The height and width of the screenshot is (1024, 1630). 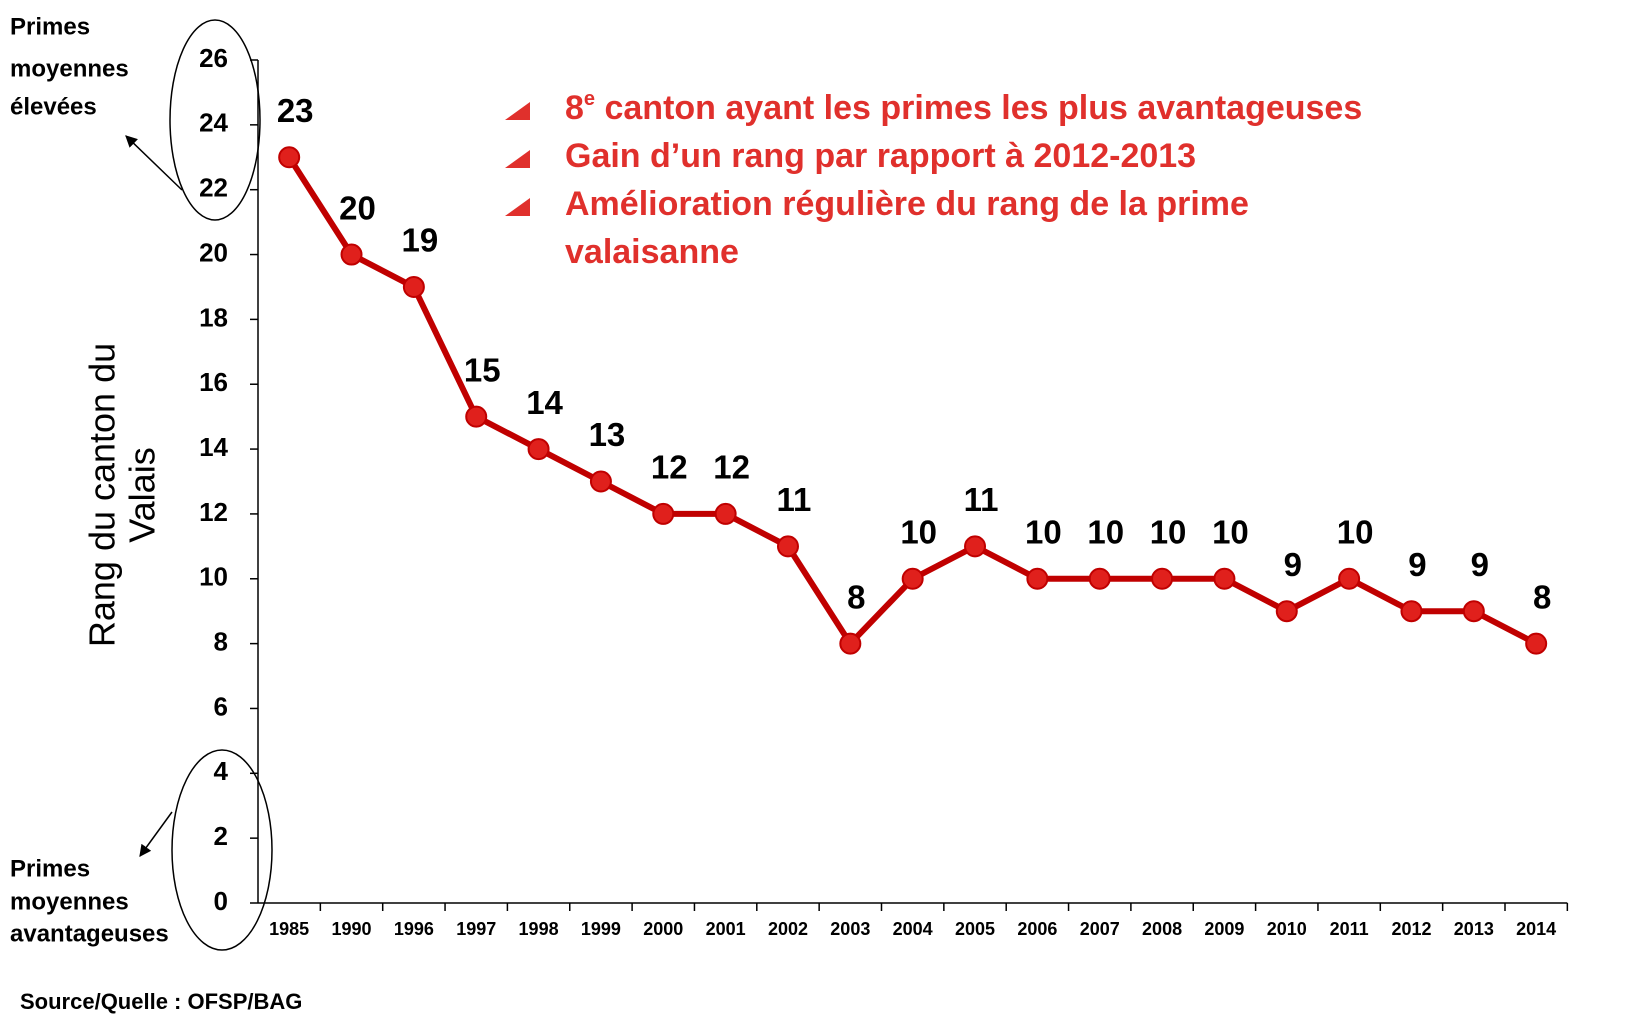 I want to click on x-tick-label: 2005, so click(x=975, y=929).